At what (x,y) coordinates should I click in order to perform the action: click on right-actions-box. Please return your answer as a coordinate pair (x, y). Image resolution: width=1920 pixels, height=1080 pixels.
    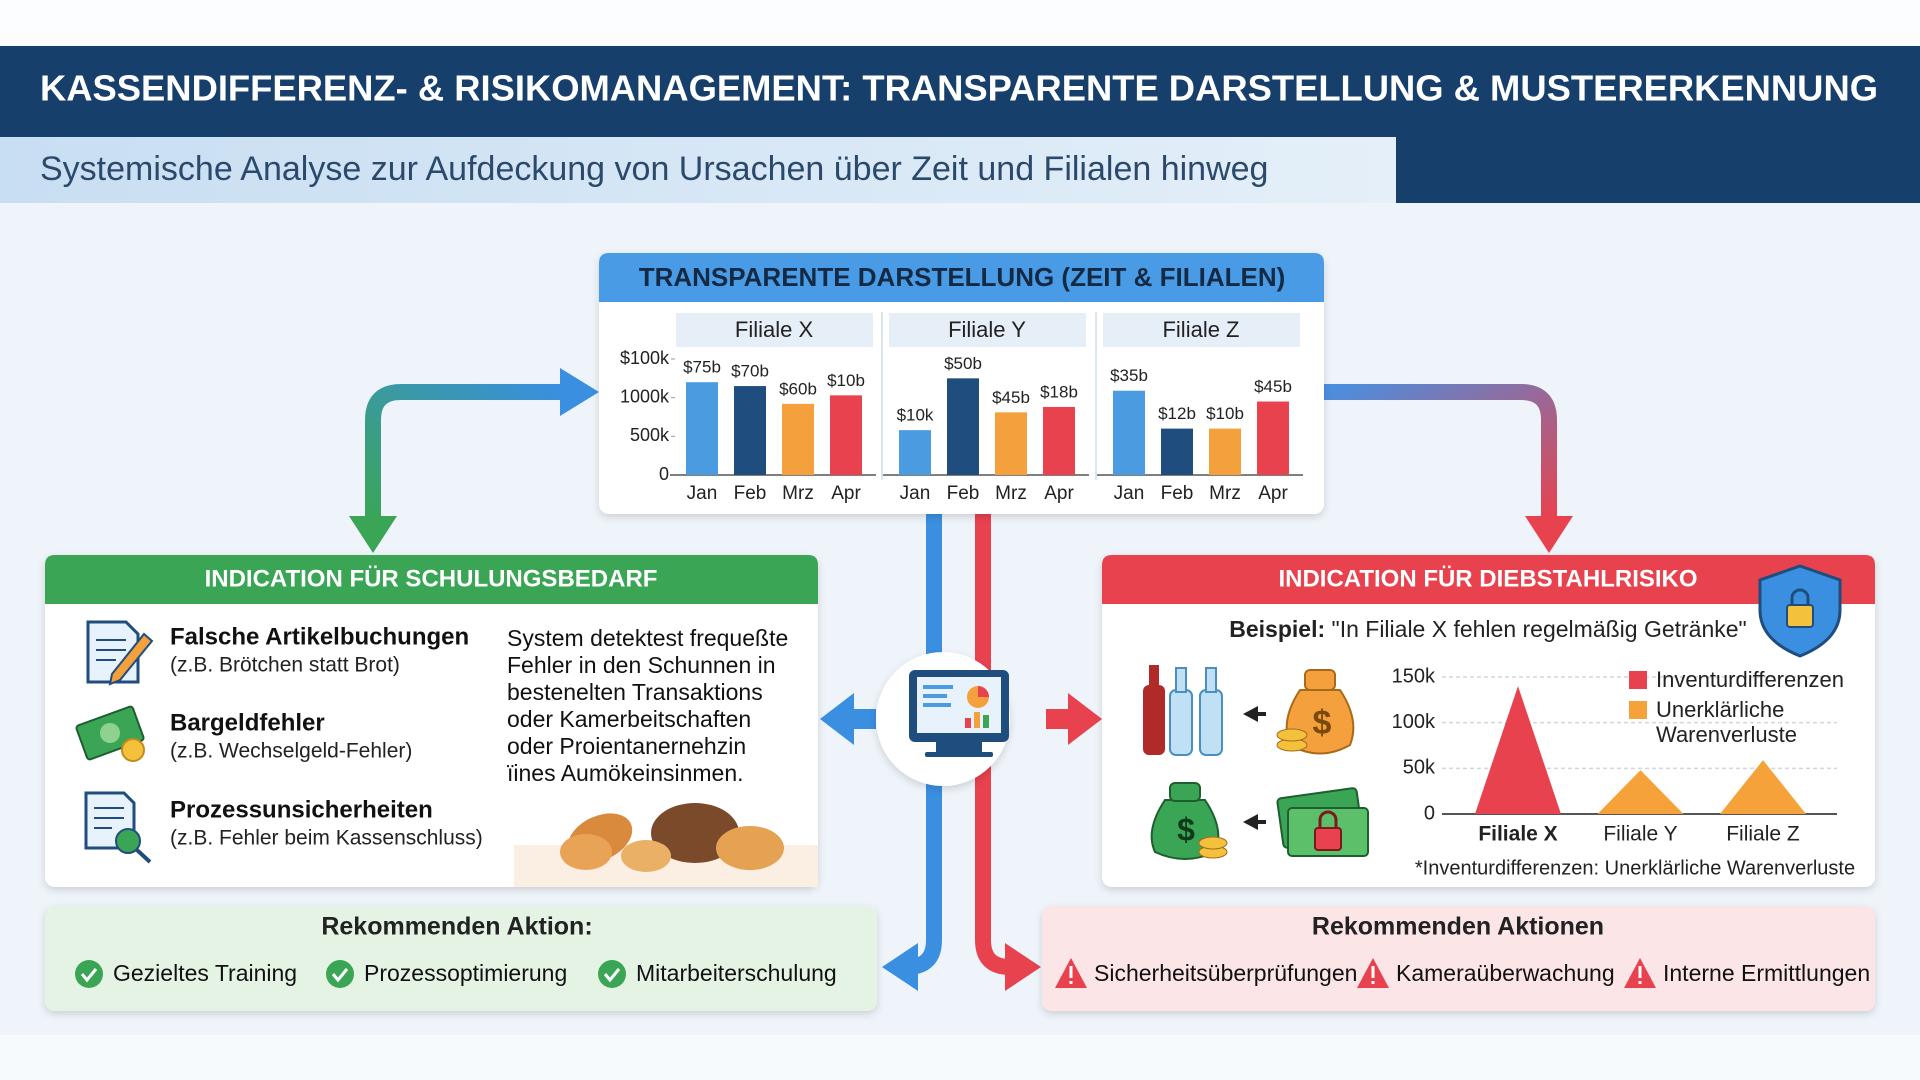
    Looking at the image, I should click on (1458, 958).